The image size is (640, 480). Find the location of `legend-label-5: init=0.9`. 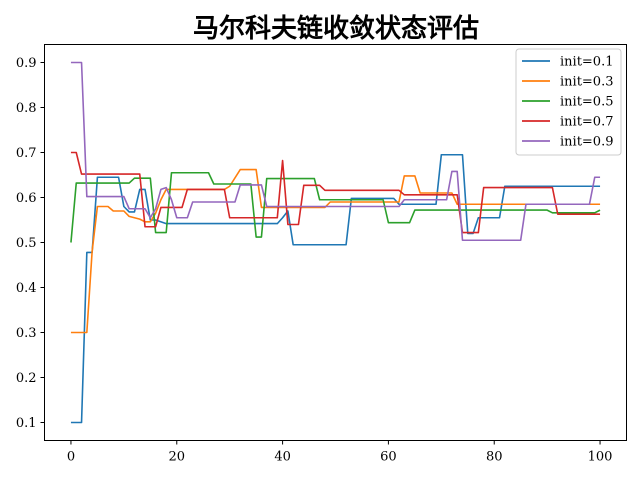

legend-label-5: init=0.9 is located at coordinates (586, 142).